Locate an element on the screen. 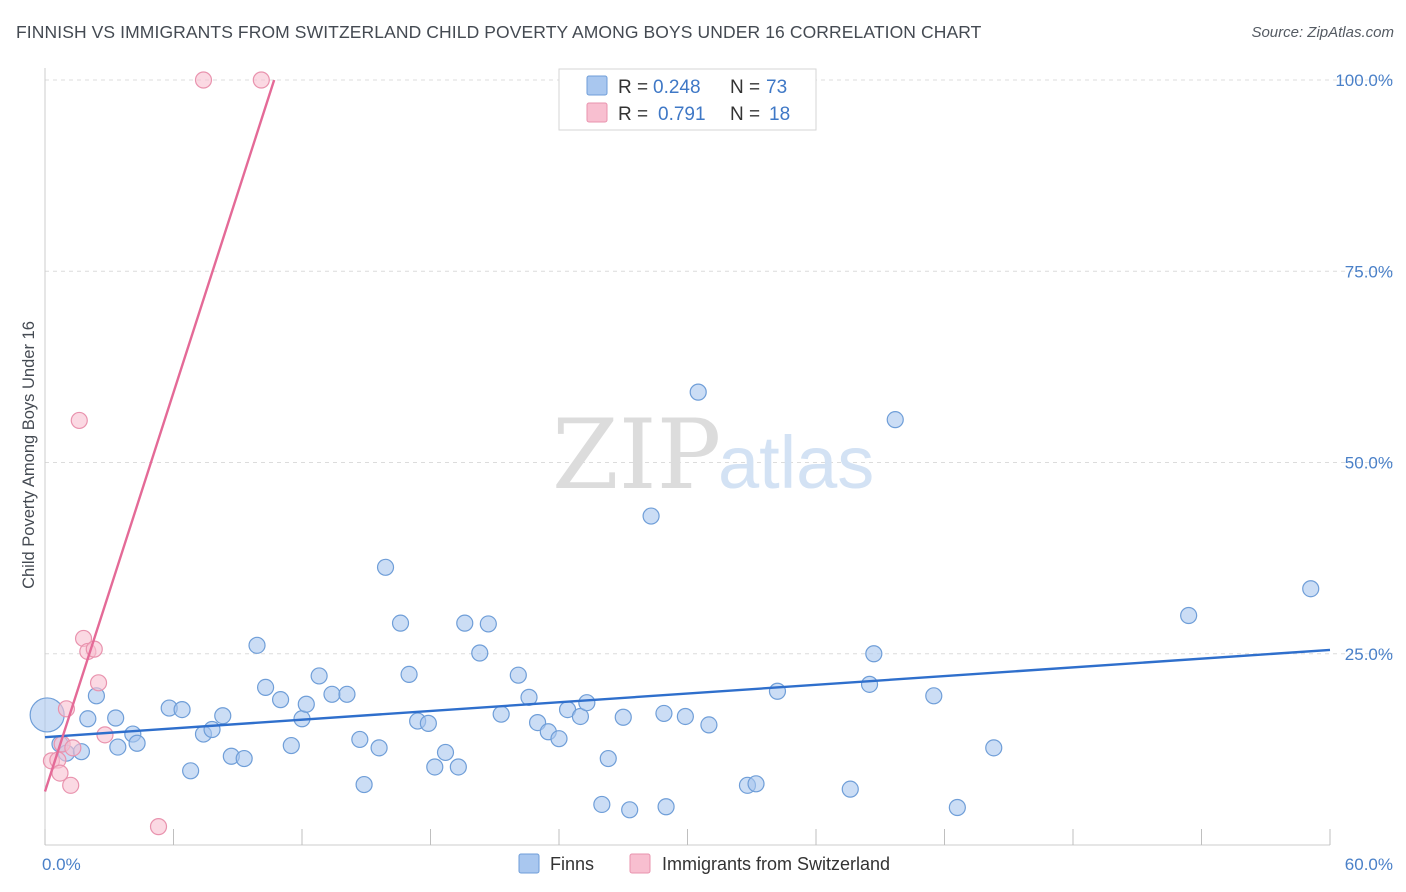 This screenshot has height=892, width=1406. y-tick-label: 25.0% is located at coordinates (1369, 654).